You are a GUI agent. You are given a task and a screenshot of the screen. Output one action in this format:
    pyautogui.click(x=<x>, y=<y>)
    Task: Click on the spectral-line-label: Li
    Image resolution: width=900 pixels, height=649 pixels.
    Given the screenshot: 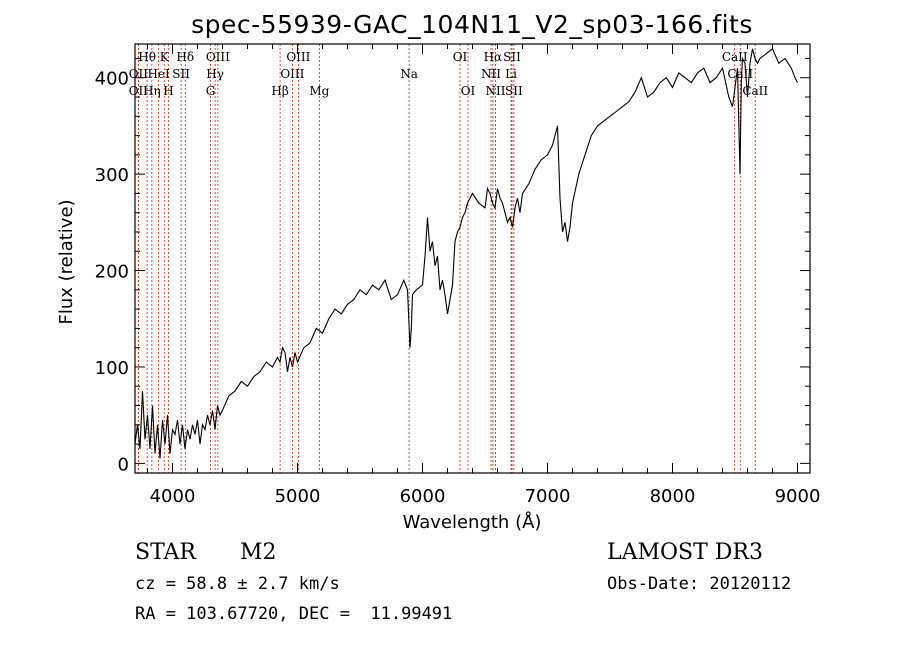 What is the action you would take?
    pyautogui.click(x=511, y=74)
    